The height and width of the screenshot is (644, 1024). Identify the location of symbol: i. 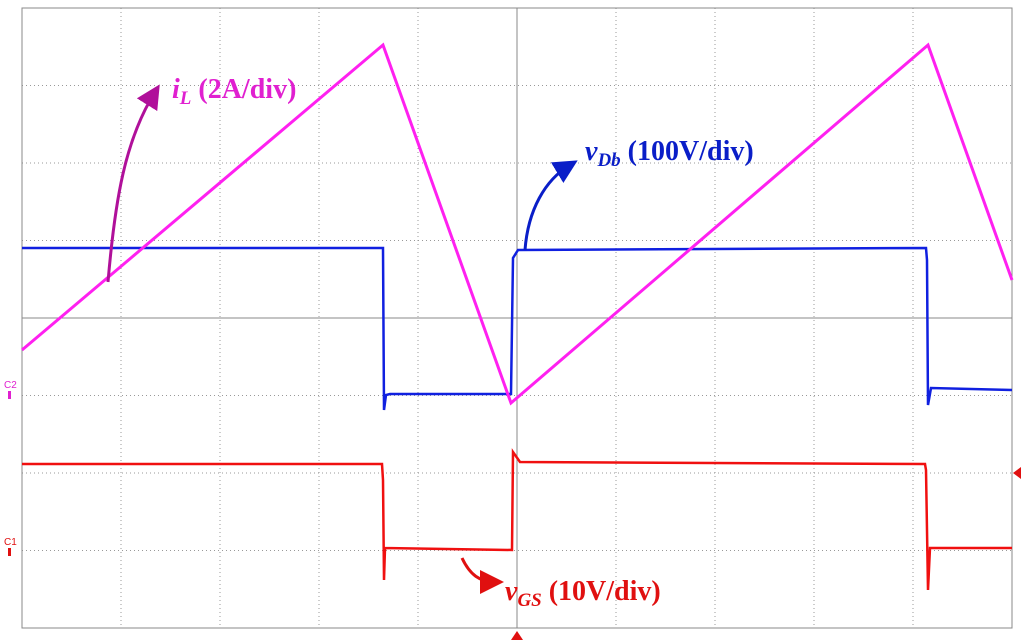
(176, 89).